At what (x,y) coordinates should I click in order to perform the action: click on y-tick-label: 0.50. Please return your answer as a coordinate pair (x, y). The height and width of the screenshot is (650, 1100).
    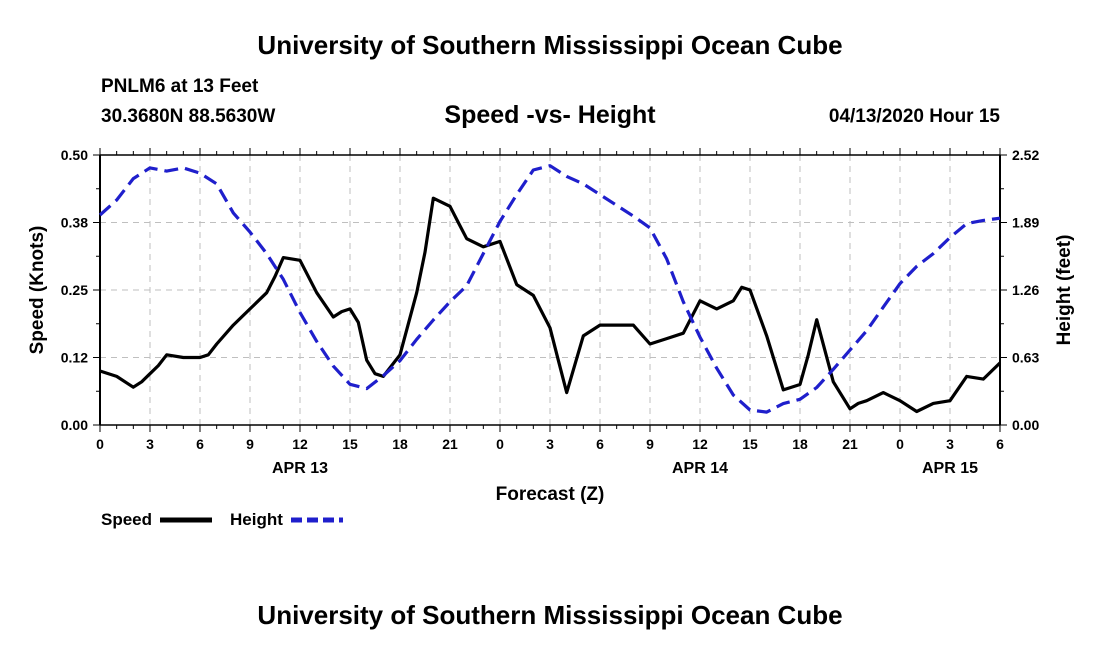
    Looking at the image, I should click on (74, 155).